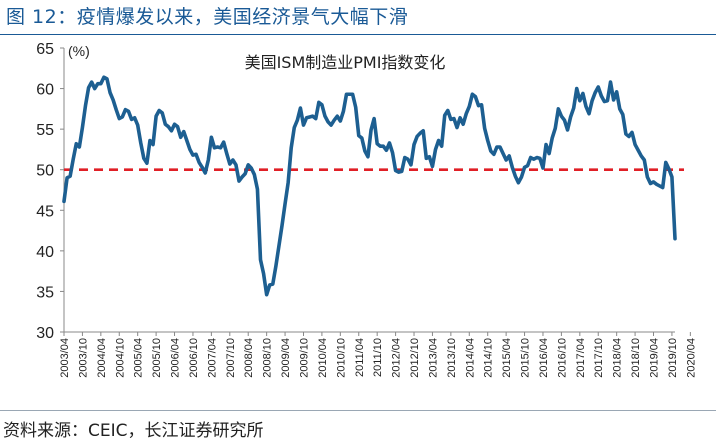 Image resolution: width=716 pixels, height=443 pixels. What do you see at coordinates (358, 34) in the screenshot?
I see `title-divider` at bounding box center [358, 34].